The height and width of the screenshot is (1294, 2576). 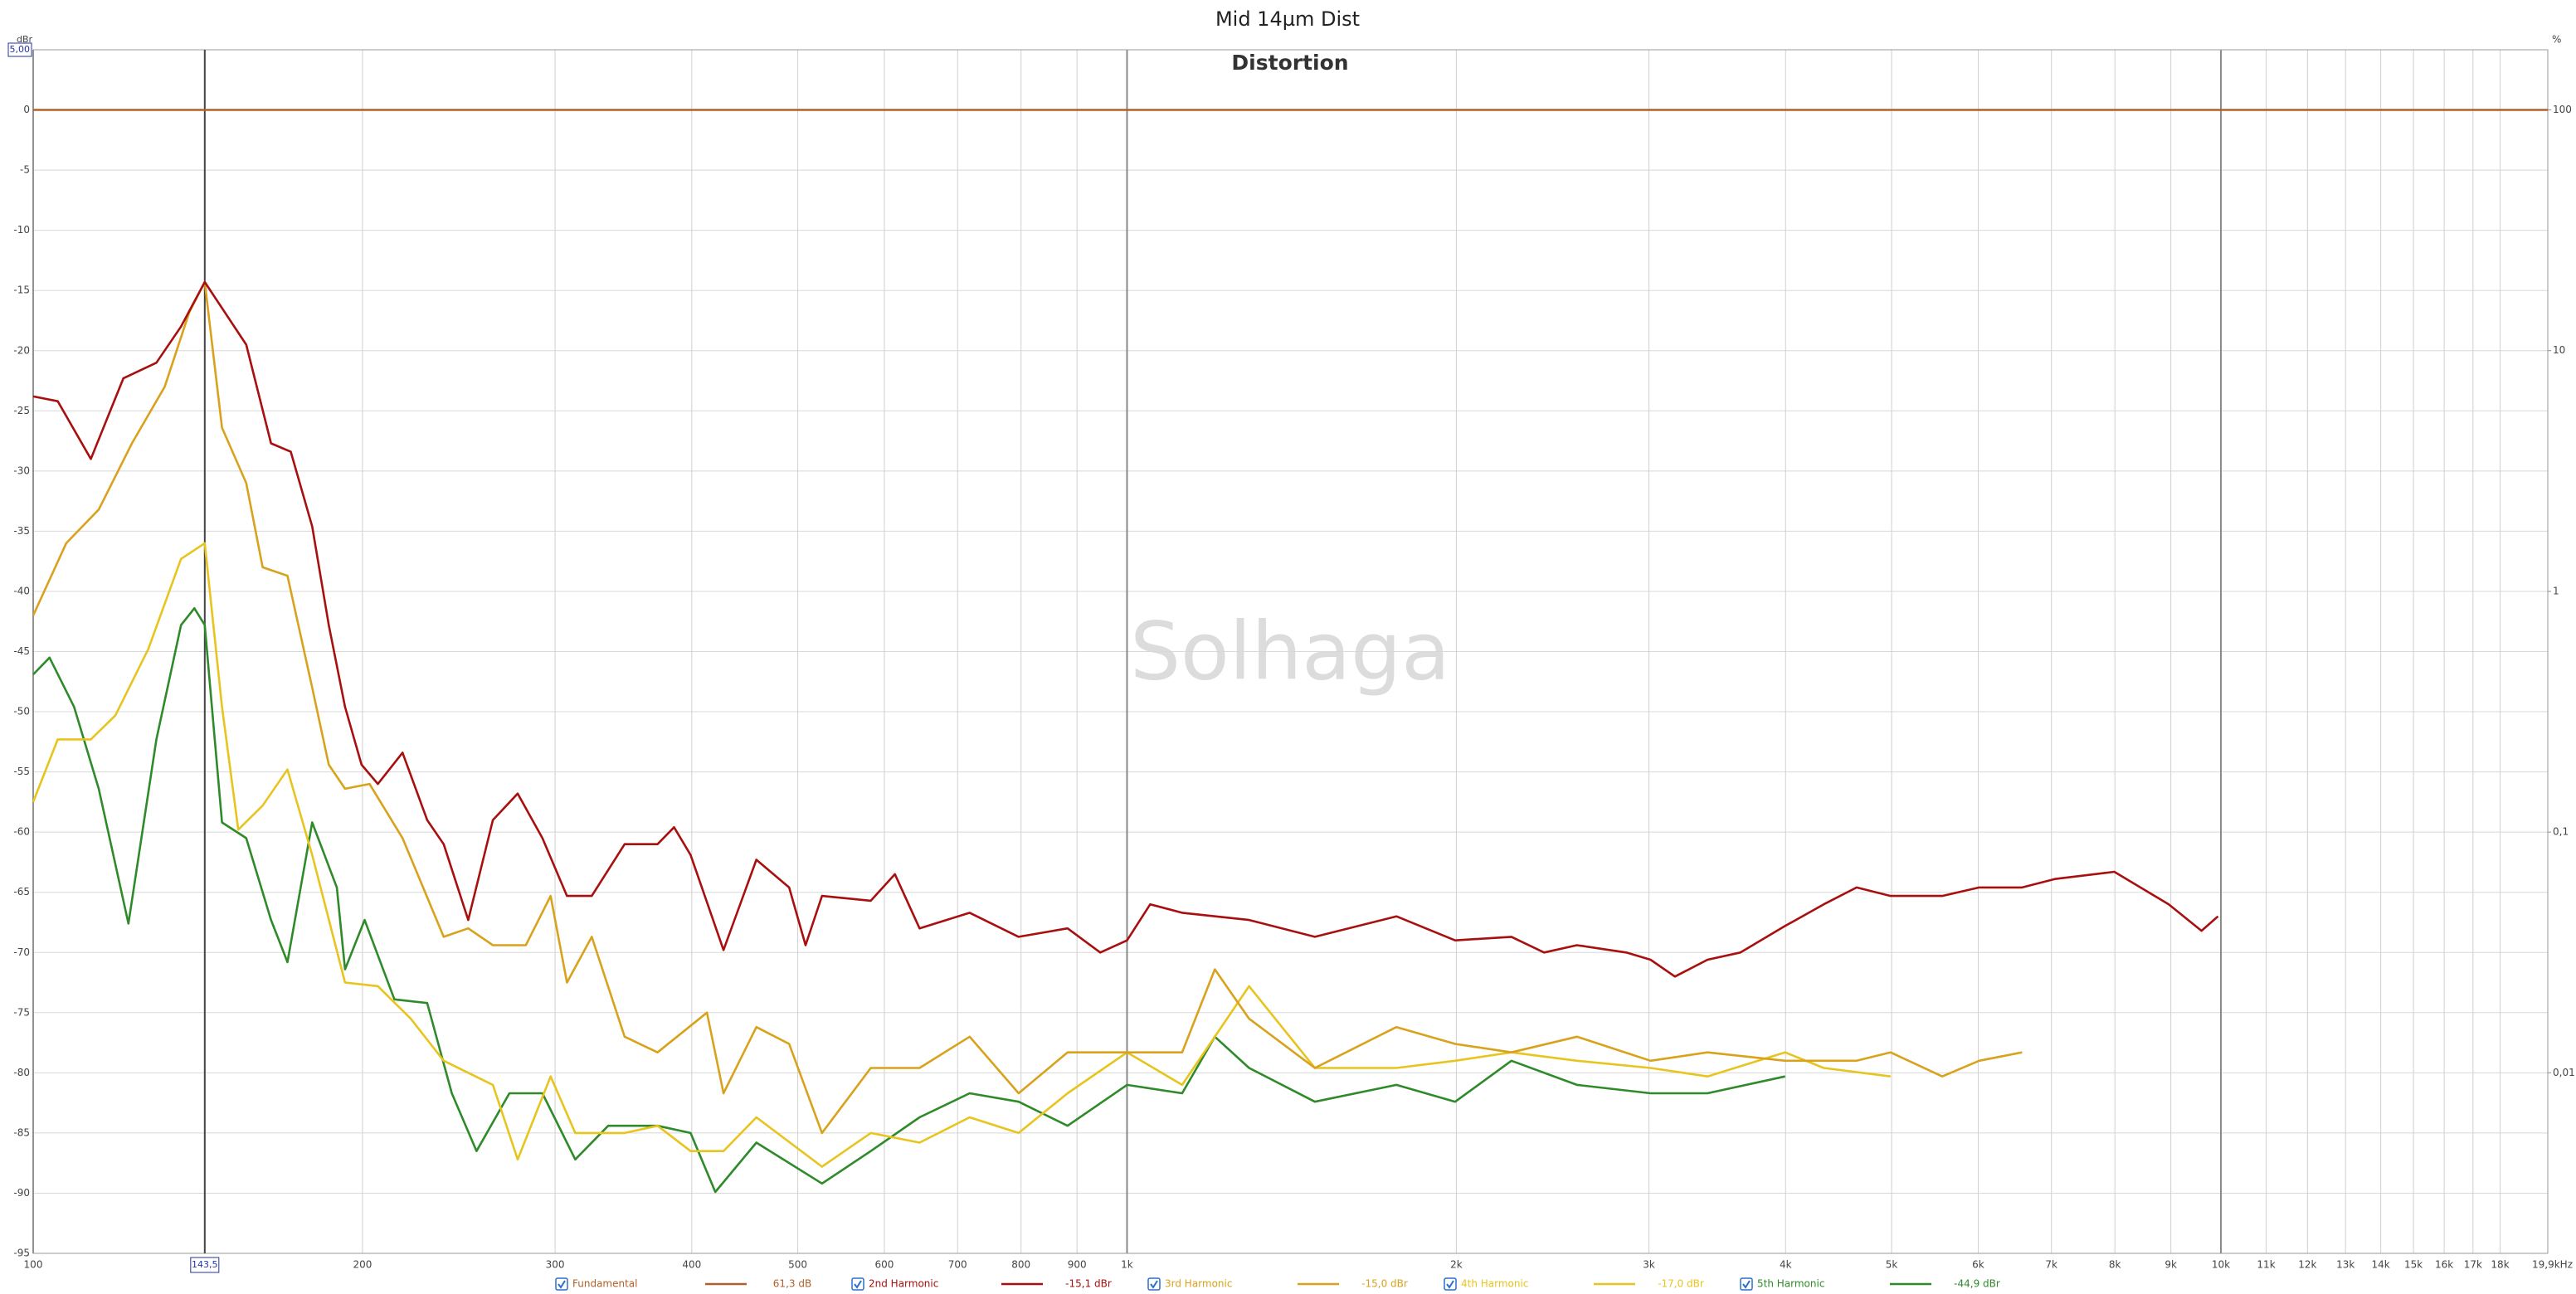 I want to click on legend-label: 3rd Harmonic, so click(x=1198, y=1284).